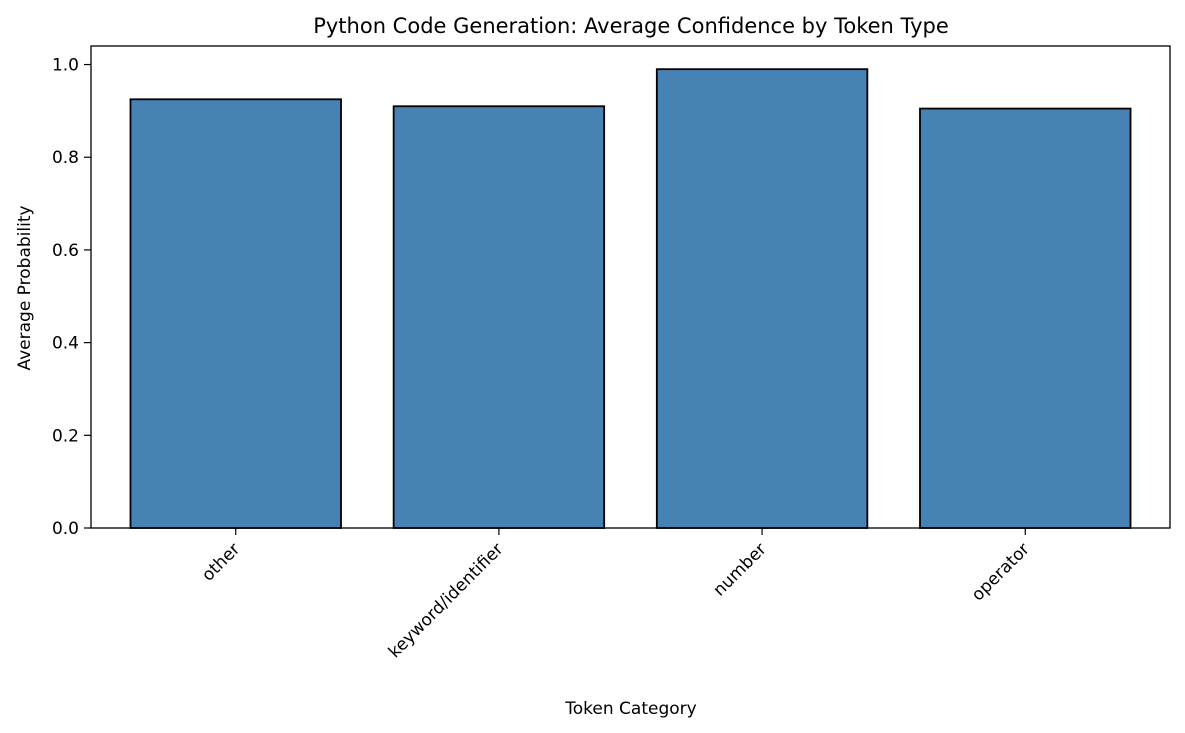  What do you see at coordinates (221, 562) in the screenshot?
I see `x-tick-label: other` at bounding box center [221, 562].